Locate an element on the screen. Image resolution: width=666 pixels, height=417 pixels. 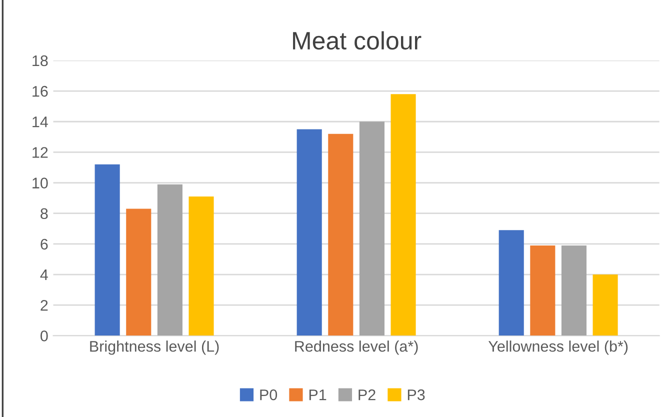
x-tick-label: Yellowness level (b*) is located at coordinates (558, 347).